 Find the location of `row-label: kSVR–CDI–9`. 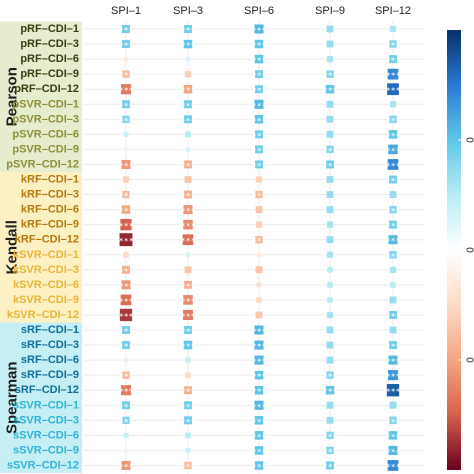

row-label: kSVR–CDI–9 is located at coordinates (46, 300).